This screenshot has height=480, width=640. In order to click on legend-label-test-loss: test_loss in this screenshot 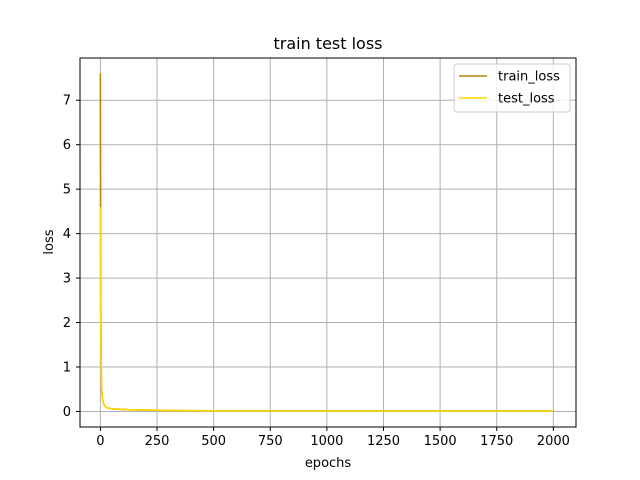, I will do `click(526, 99)`.